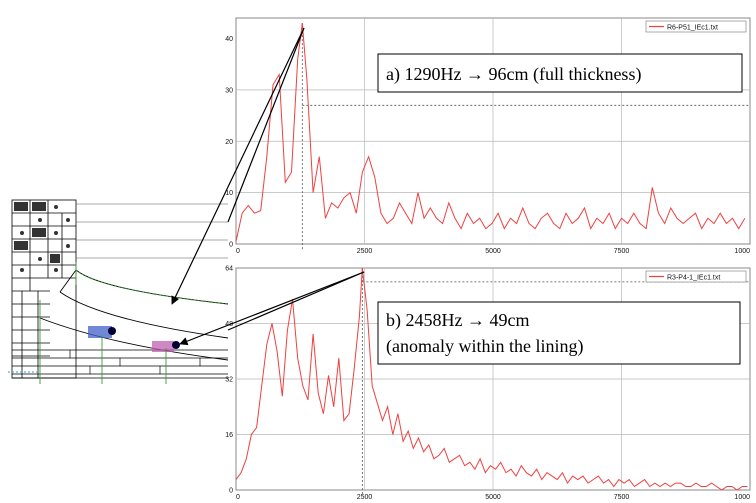 This screenshot has width=756, height=503. I want to click on top-chart-legend: R6-P51_IEc1.txt, so click(696, 26).